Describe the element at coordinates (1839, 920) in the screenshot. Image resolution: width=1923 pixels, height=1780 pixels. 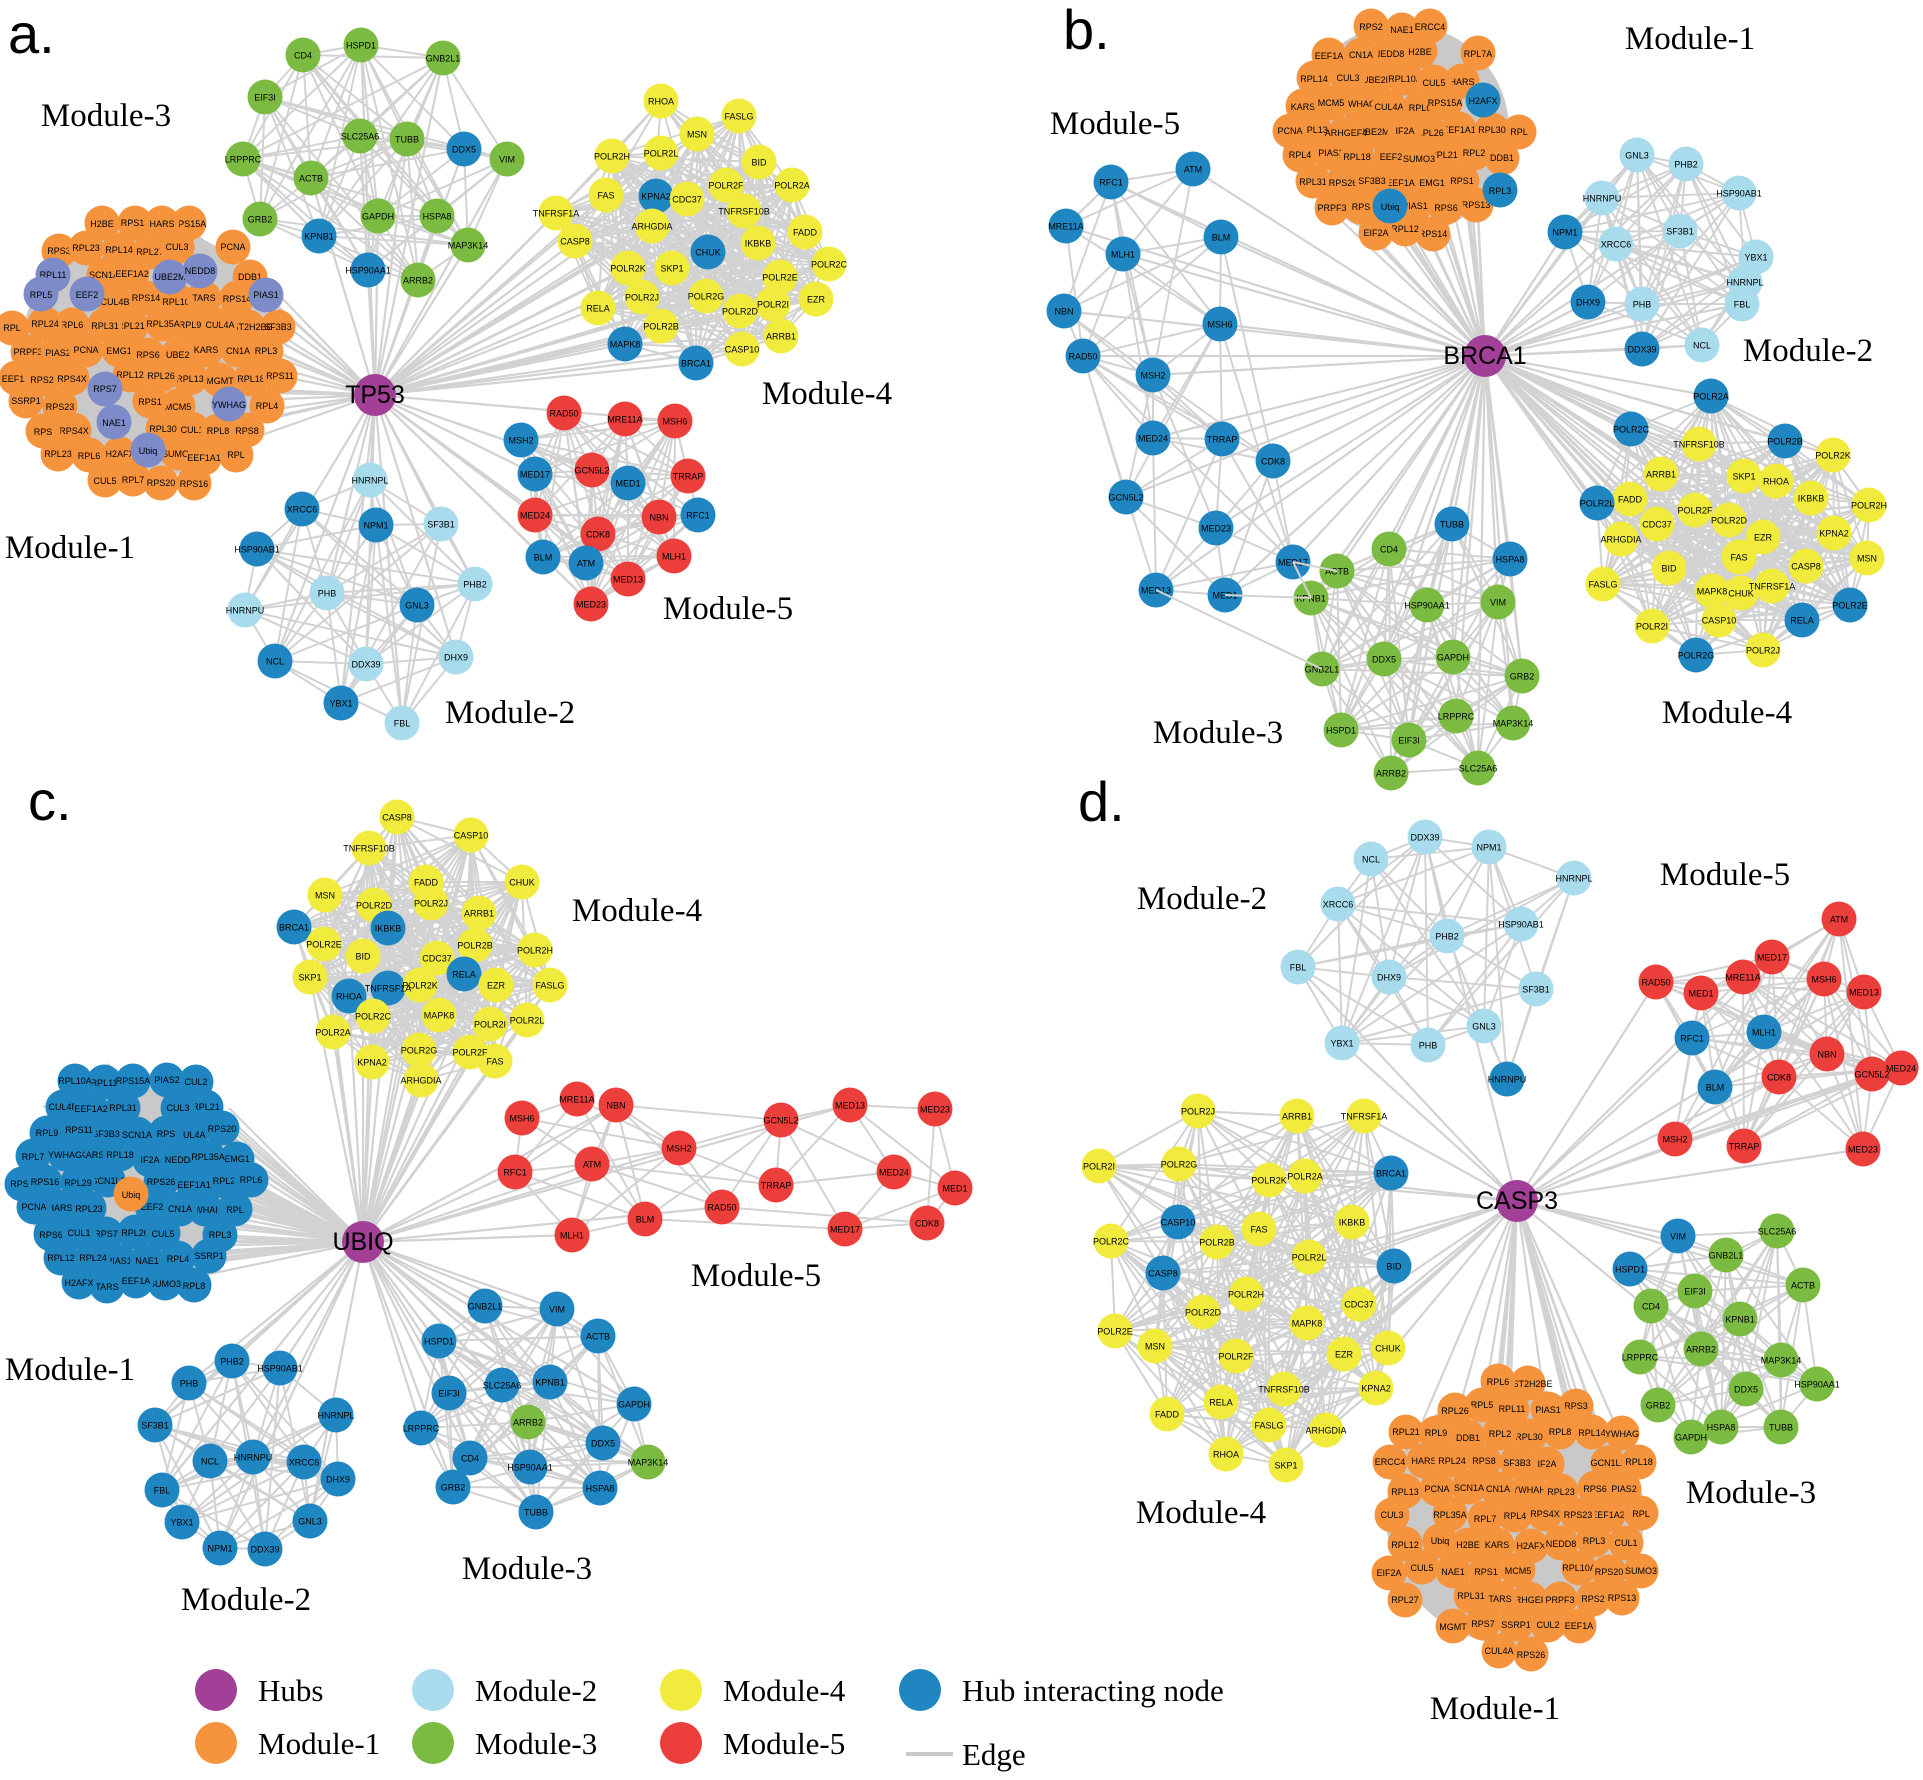
I see `svg-text: ATM` at that location.